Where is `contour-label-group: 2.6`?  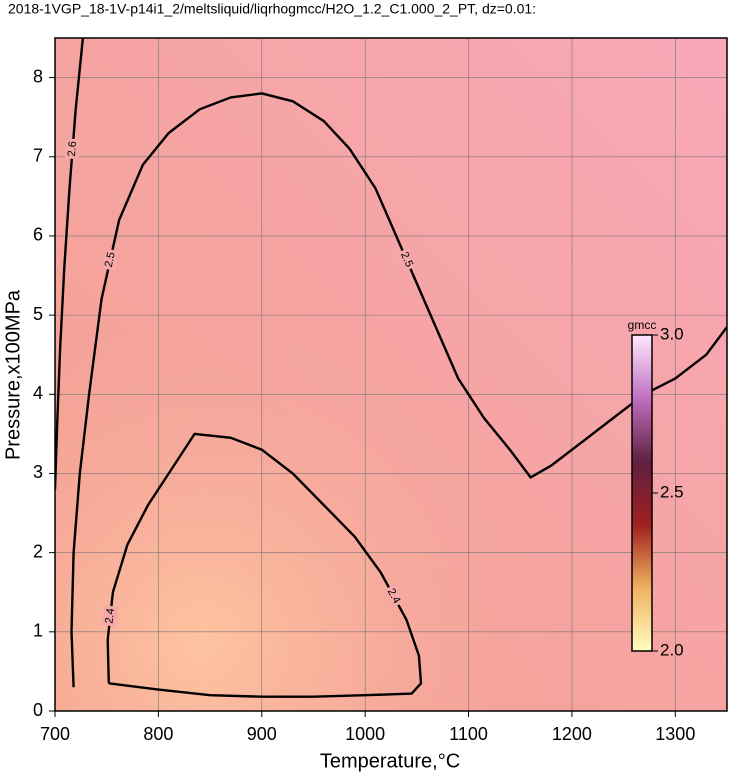 contour-label-group: 2.6 is located at coordinates (72, 149).